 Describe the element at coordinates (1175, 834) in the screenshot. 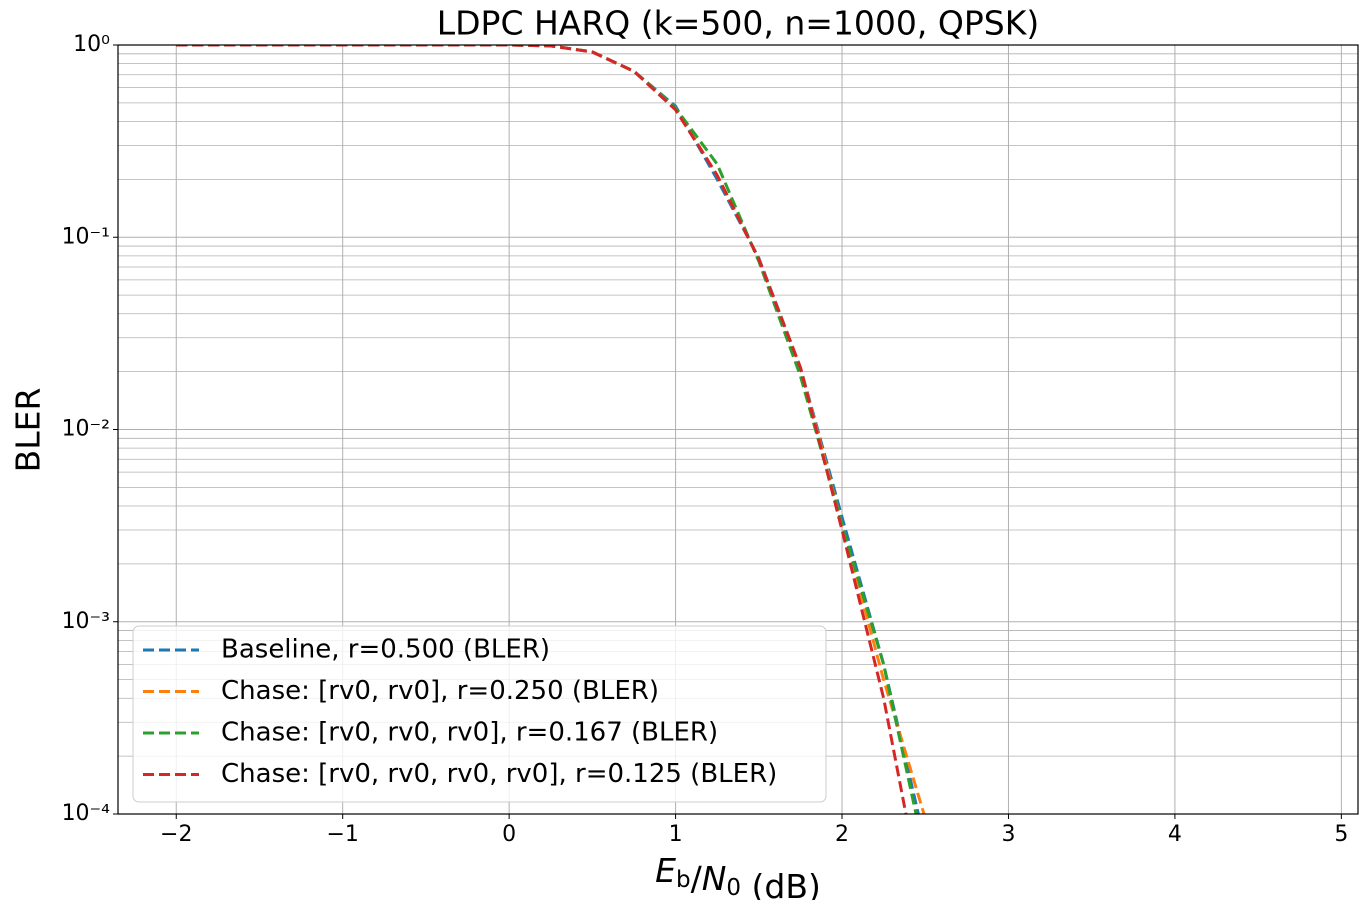

I see `x-tick-label: 4` at that location.